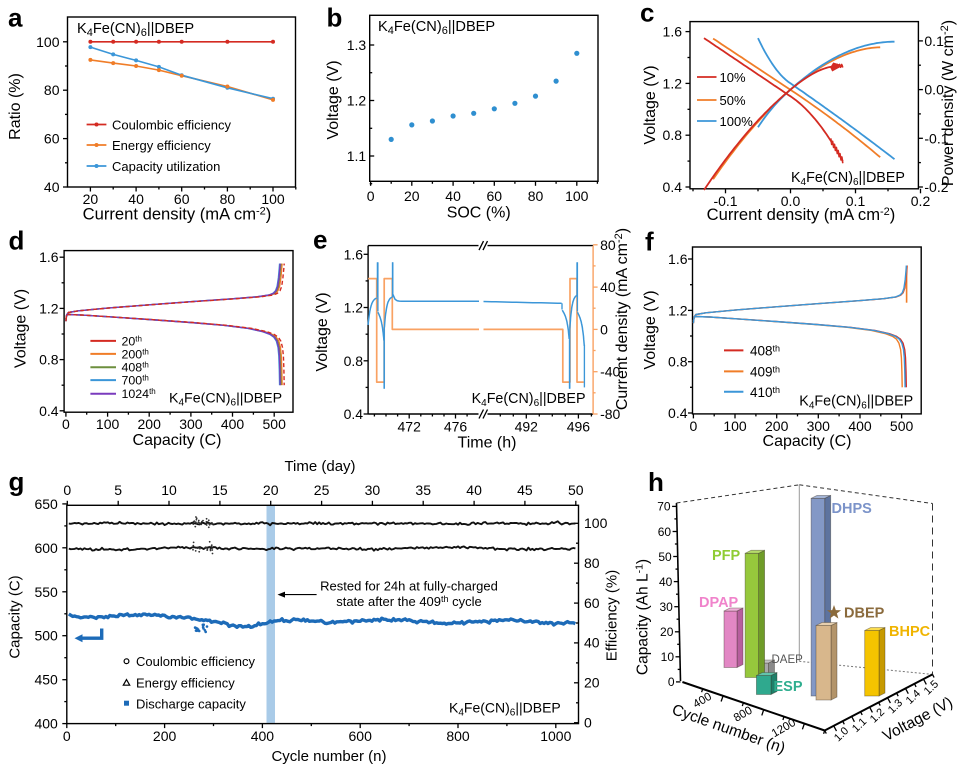 The image size is (968, 769). What do you see at coordinates (458, 736) in the screenshot?
I see `svg-text: 800` at bounding box center [458, 736].